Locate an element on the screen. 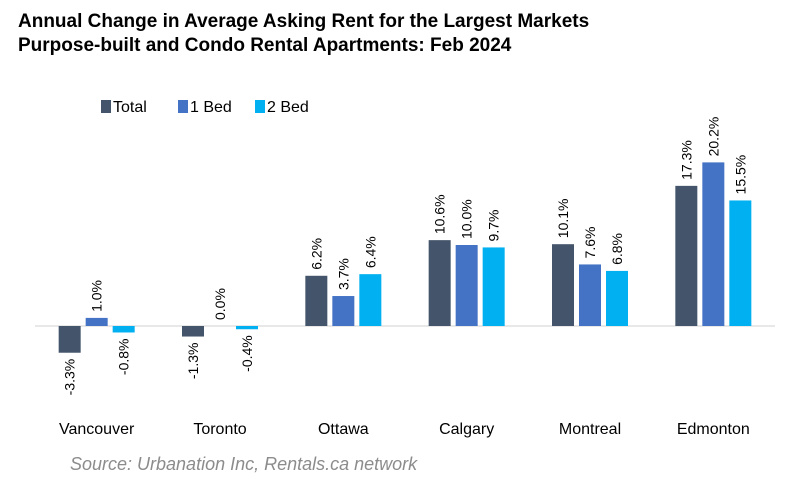  data-label: 10.1% is located at coordinates (563, 218).